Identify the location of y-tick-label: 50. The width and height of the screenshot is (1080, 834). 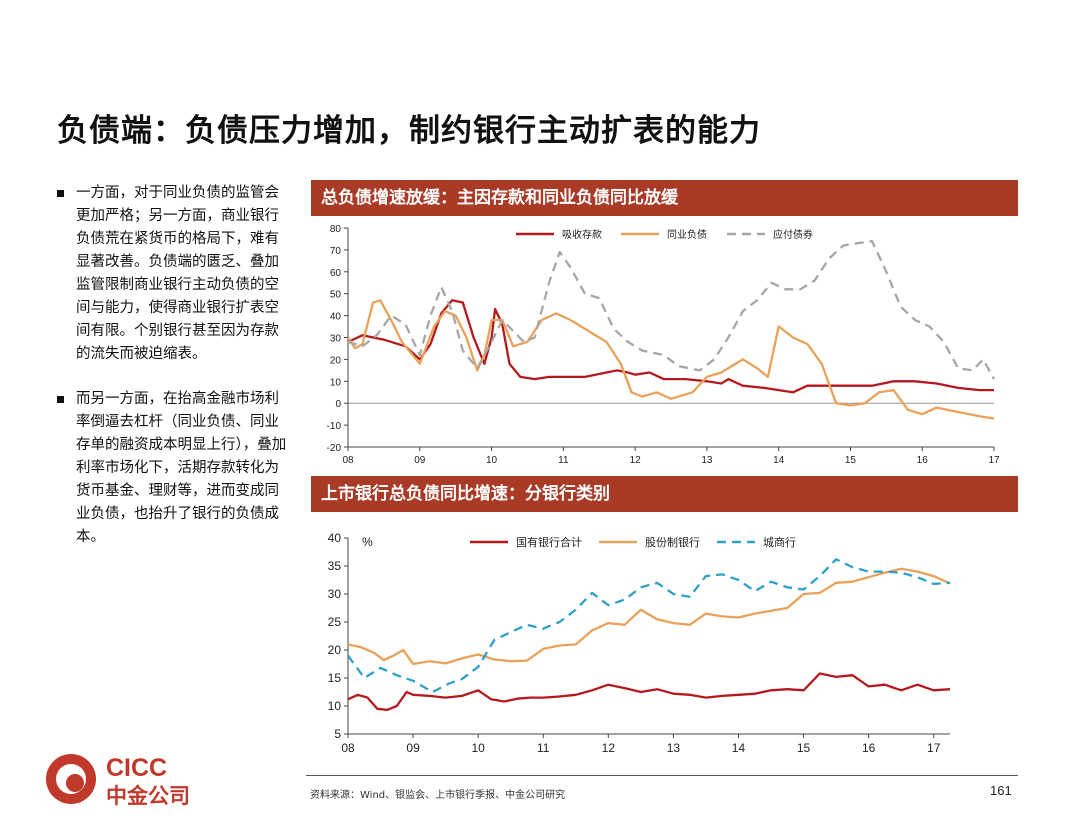
(336, 295).